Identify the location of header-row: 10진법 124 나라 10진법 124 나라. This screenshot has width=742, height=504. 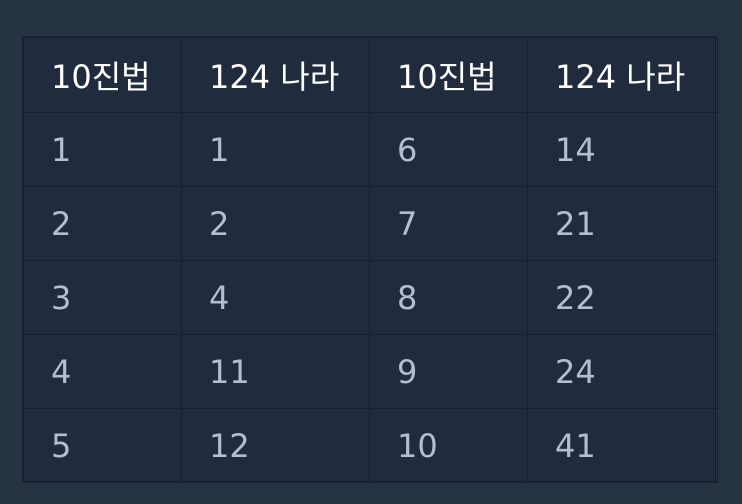
(370, 75).